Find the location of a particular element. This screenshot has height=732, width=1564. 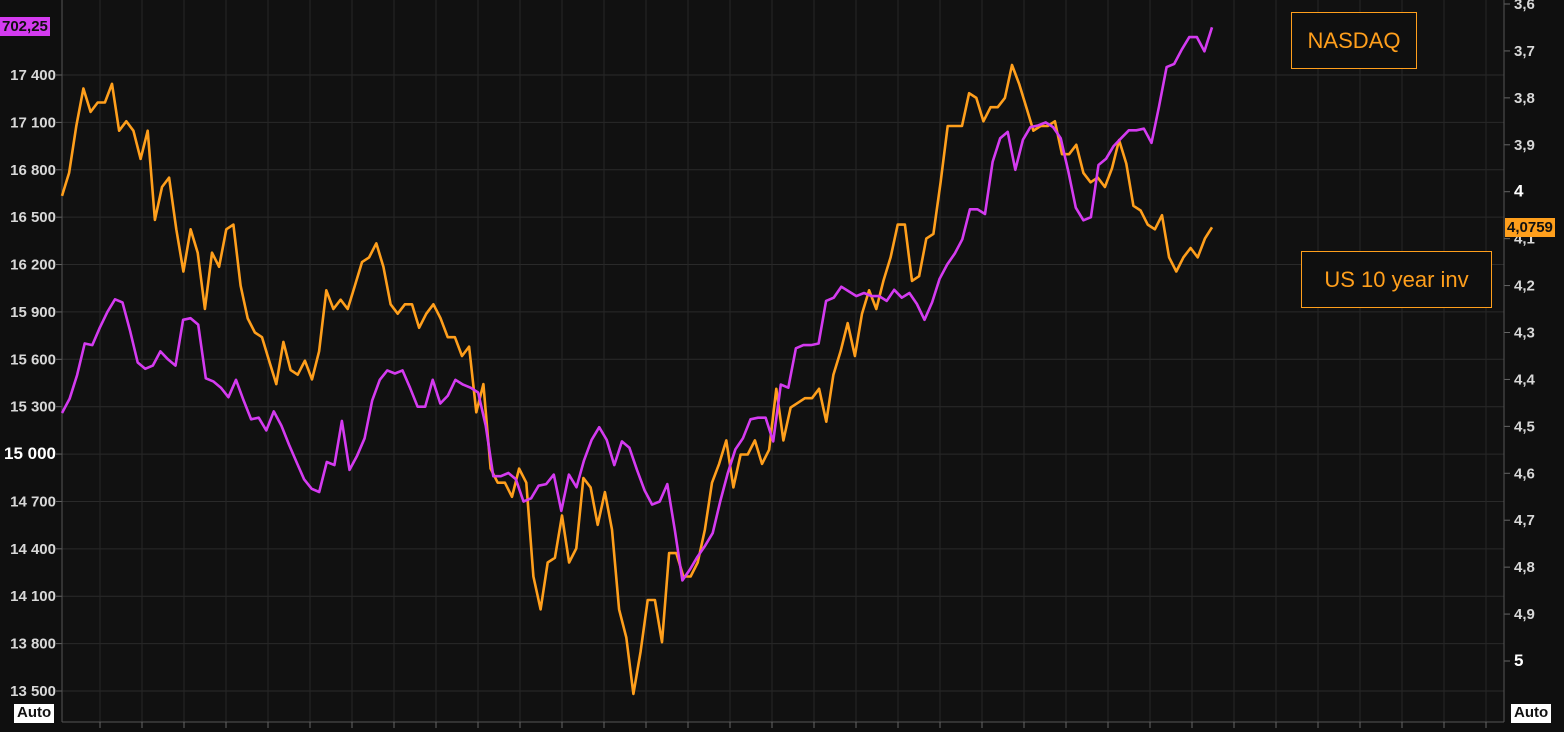

right-tick-label: 3,7 is located at coordinates (1524, 51).